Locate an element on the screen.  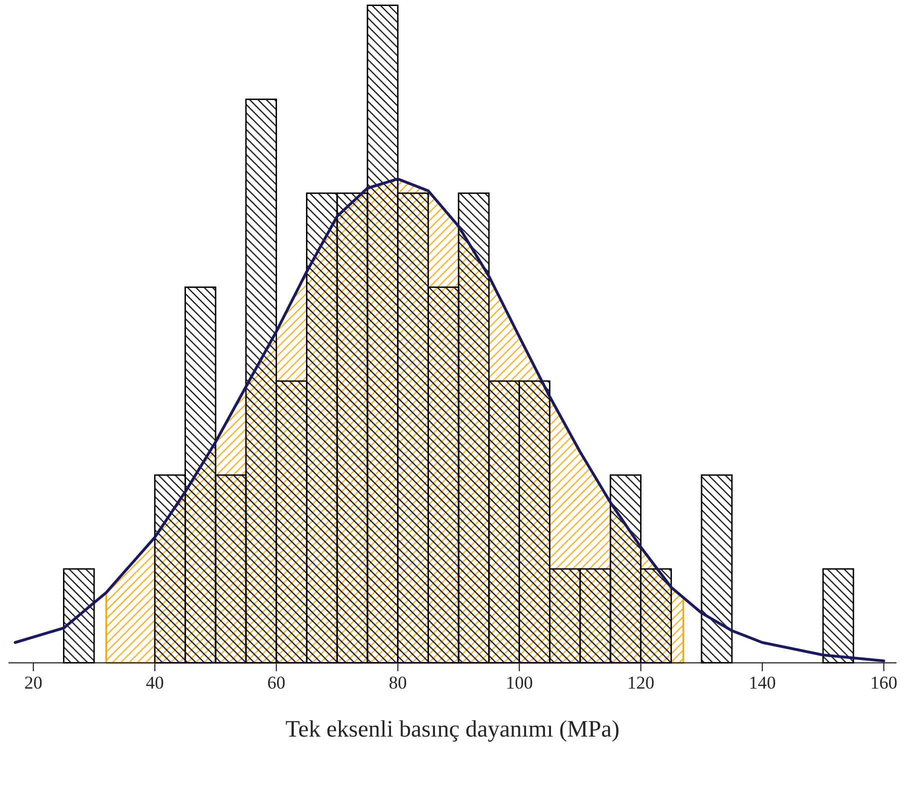
x-tick-label: 120 is located at coordinates (641, 682).